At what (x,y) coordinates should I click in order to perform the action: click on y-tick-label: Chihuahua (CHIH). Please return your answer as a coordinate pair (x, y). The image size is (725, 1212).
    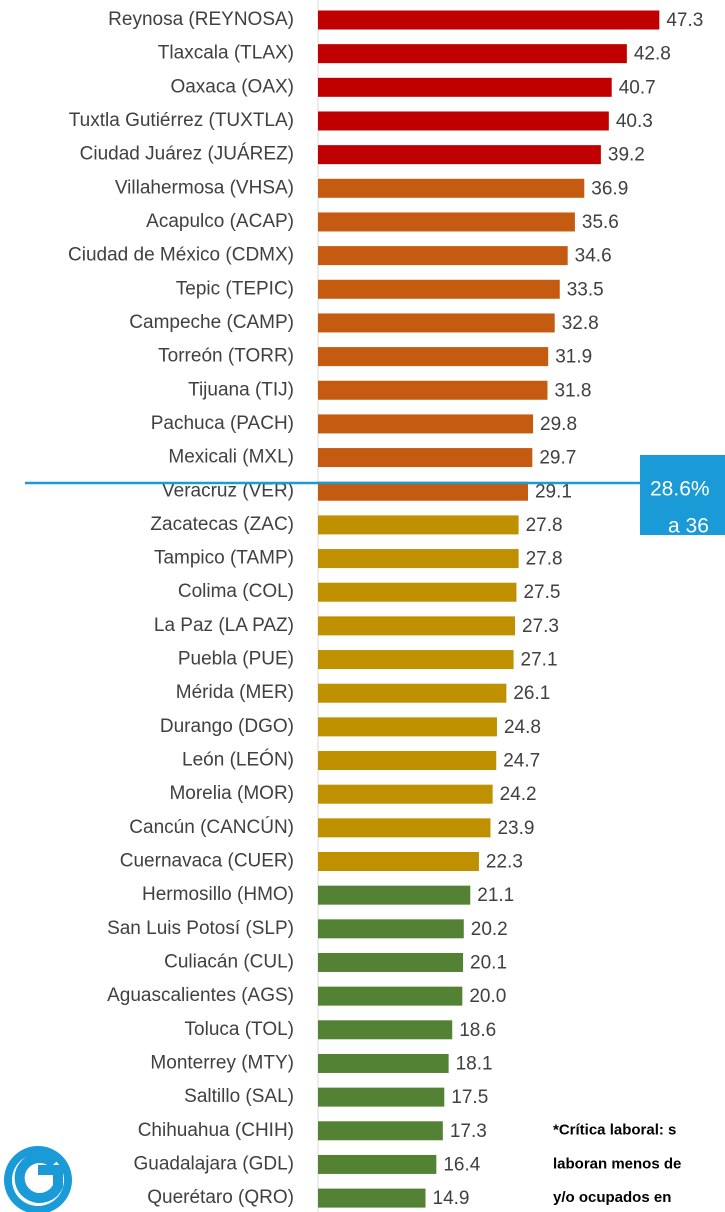
    Looking at the image, I should click on (216, 1130).